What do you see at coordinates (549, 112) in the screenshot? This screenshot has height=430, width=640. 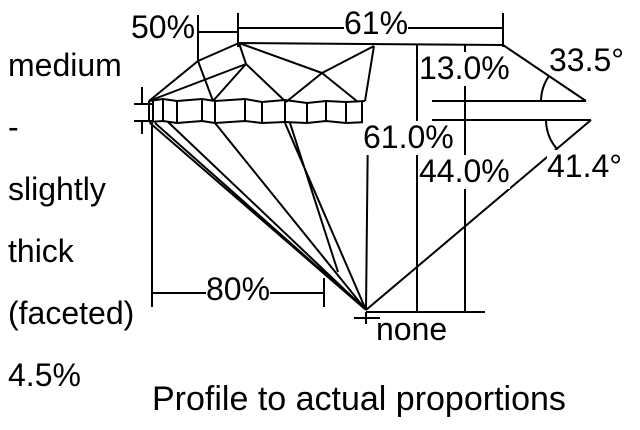 I see `angle-arcs` at bounding box center [549, 112].